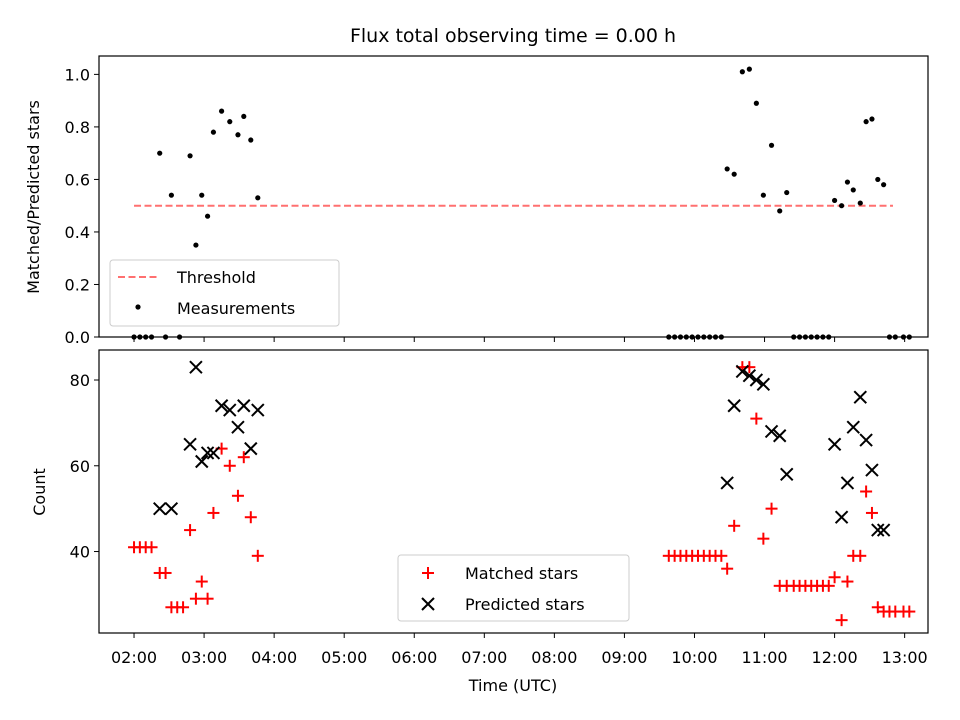 The image size is (960, 720). What do you see at coordinates (905, 657) in the screenshot?
I see `x-tick-label: 13:00` at bounding box center [905, 657].